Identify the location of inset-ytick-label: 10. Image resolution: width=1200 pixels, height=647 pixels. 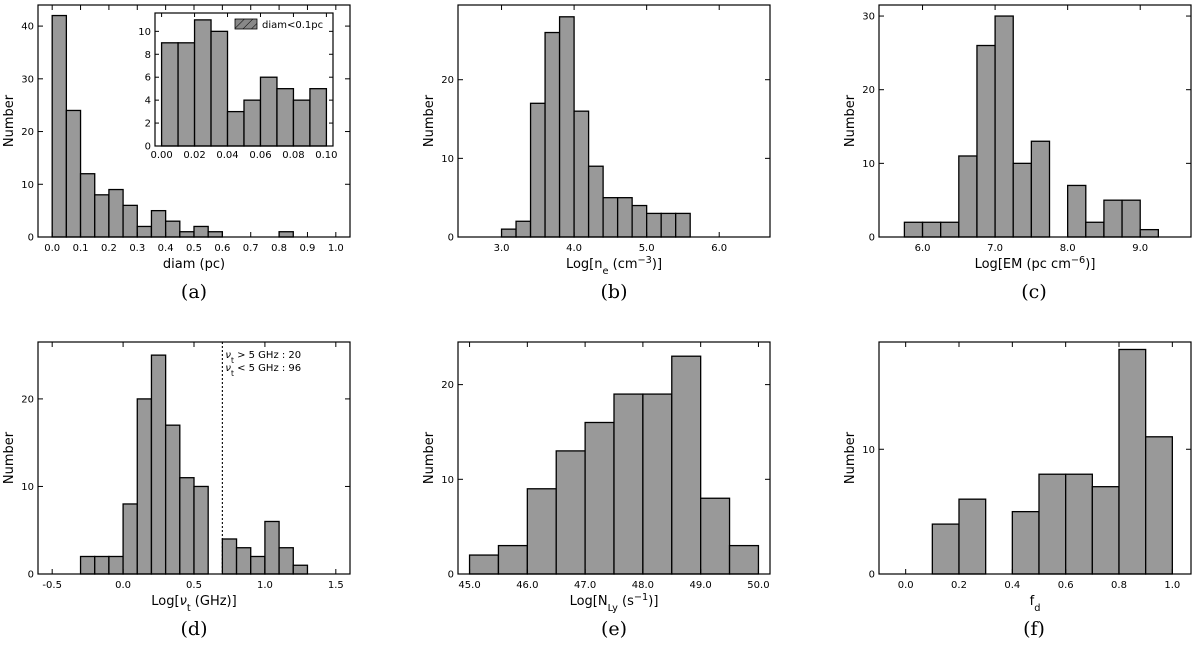
(144, 32).